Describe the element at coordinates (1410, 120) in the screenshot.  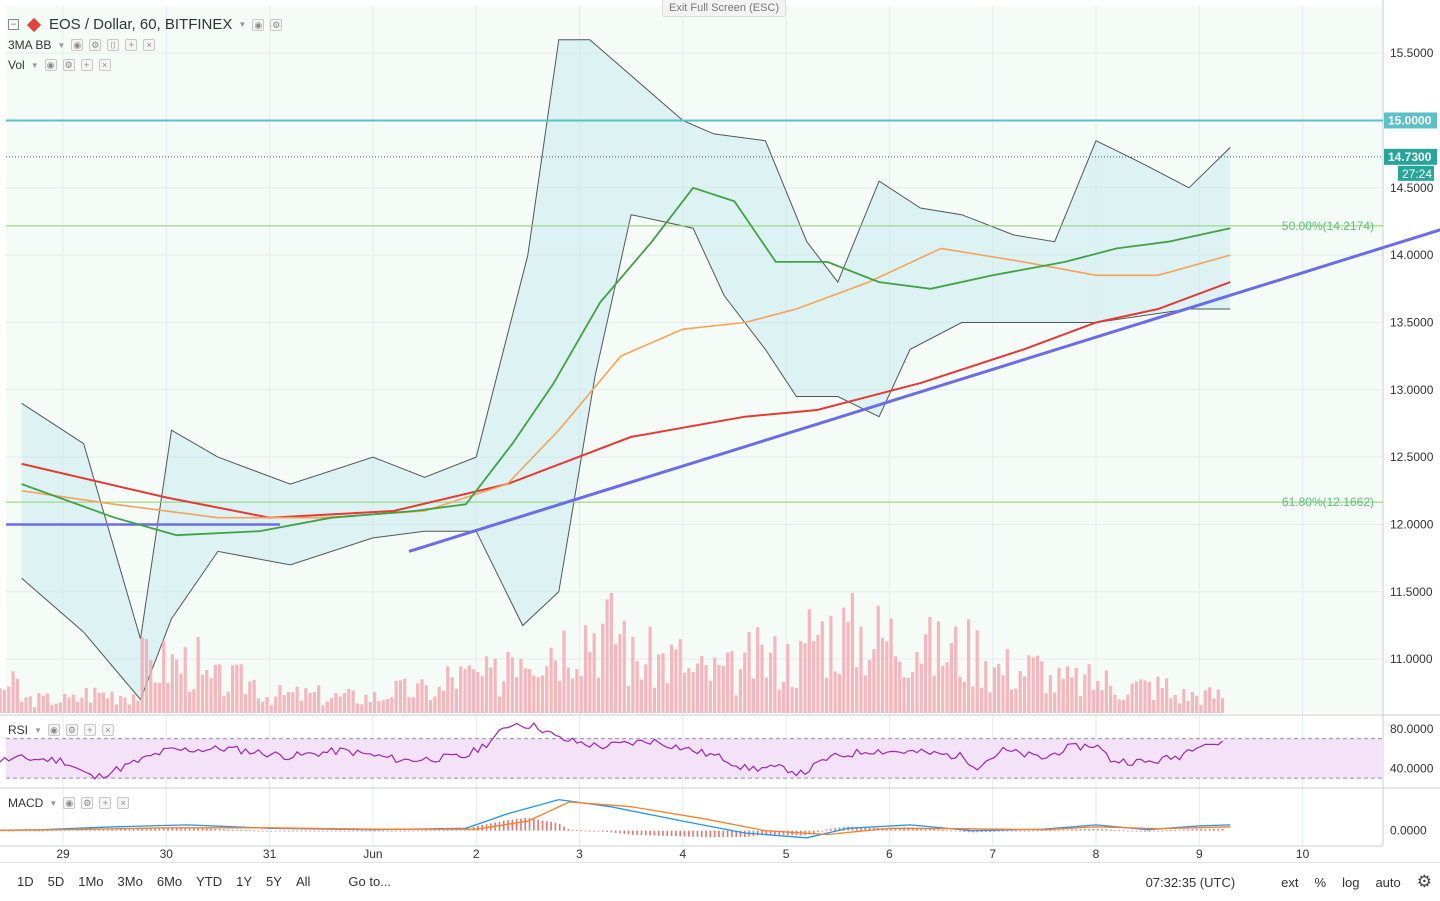
I see `resistance-price-tag` at that location.